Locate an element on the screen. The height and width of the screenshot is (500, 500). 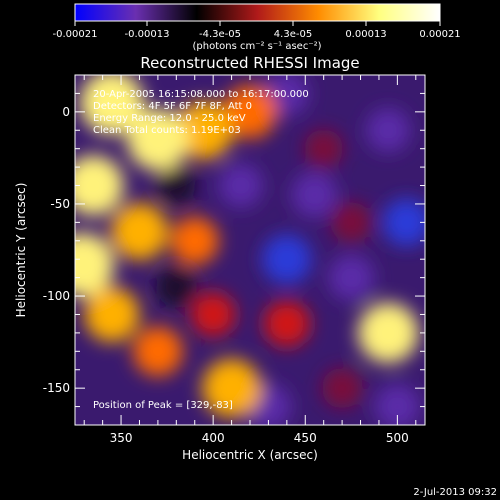
y-tick-label: -150 is located at coordinates (56, 388).